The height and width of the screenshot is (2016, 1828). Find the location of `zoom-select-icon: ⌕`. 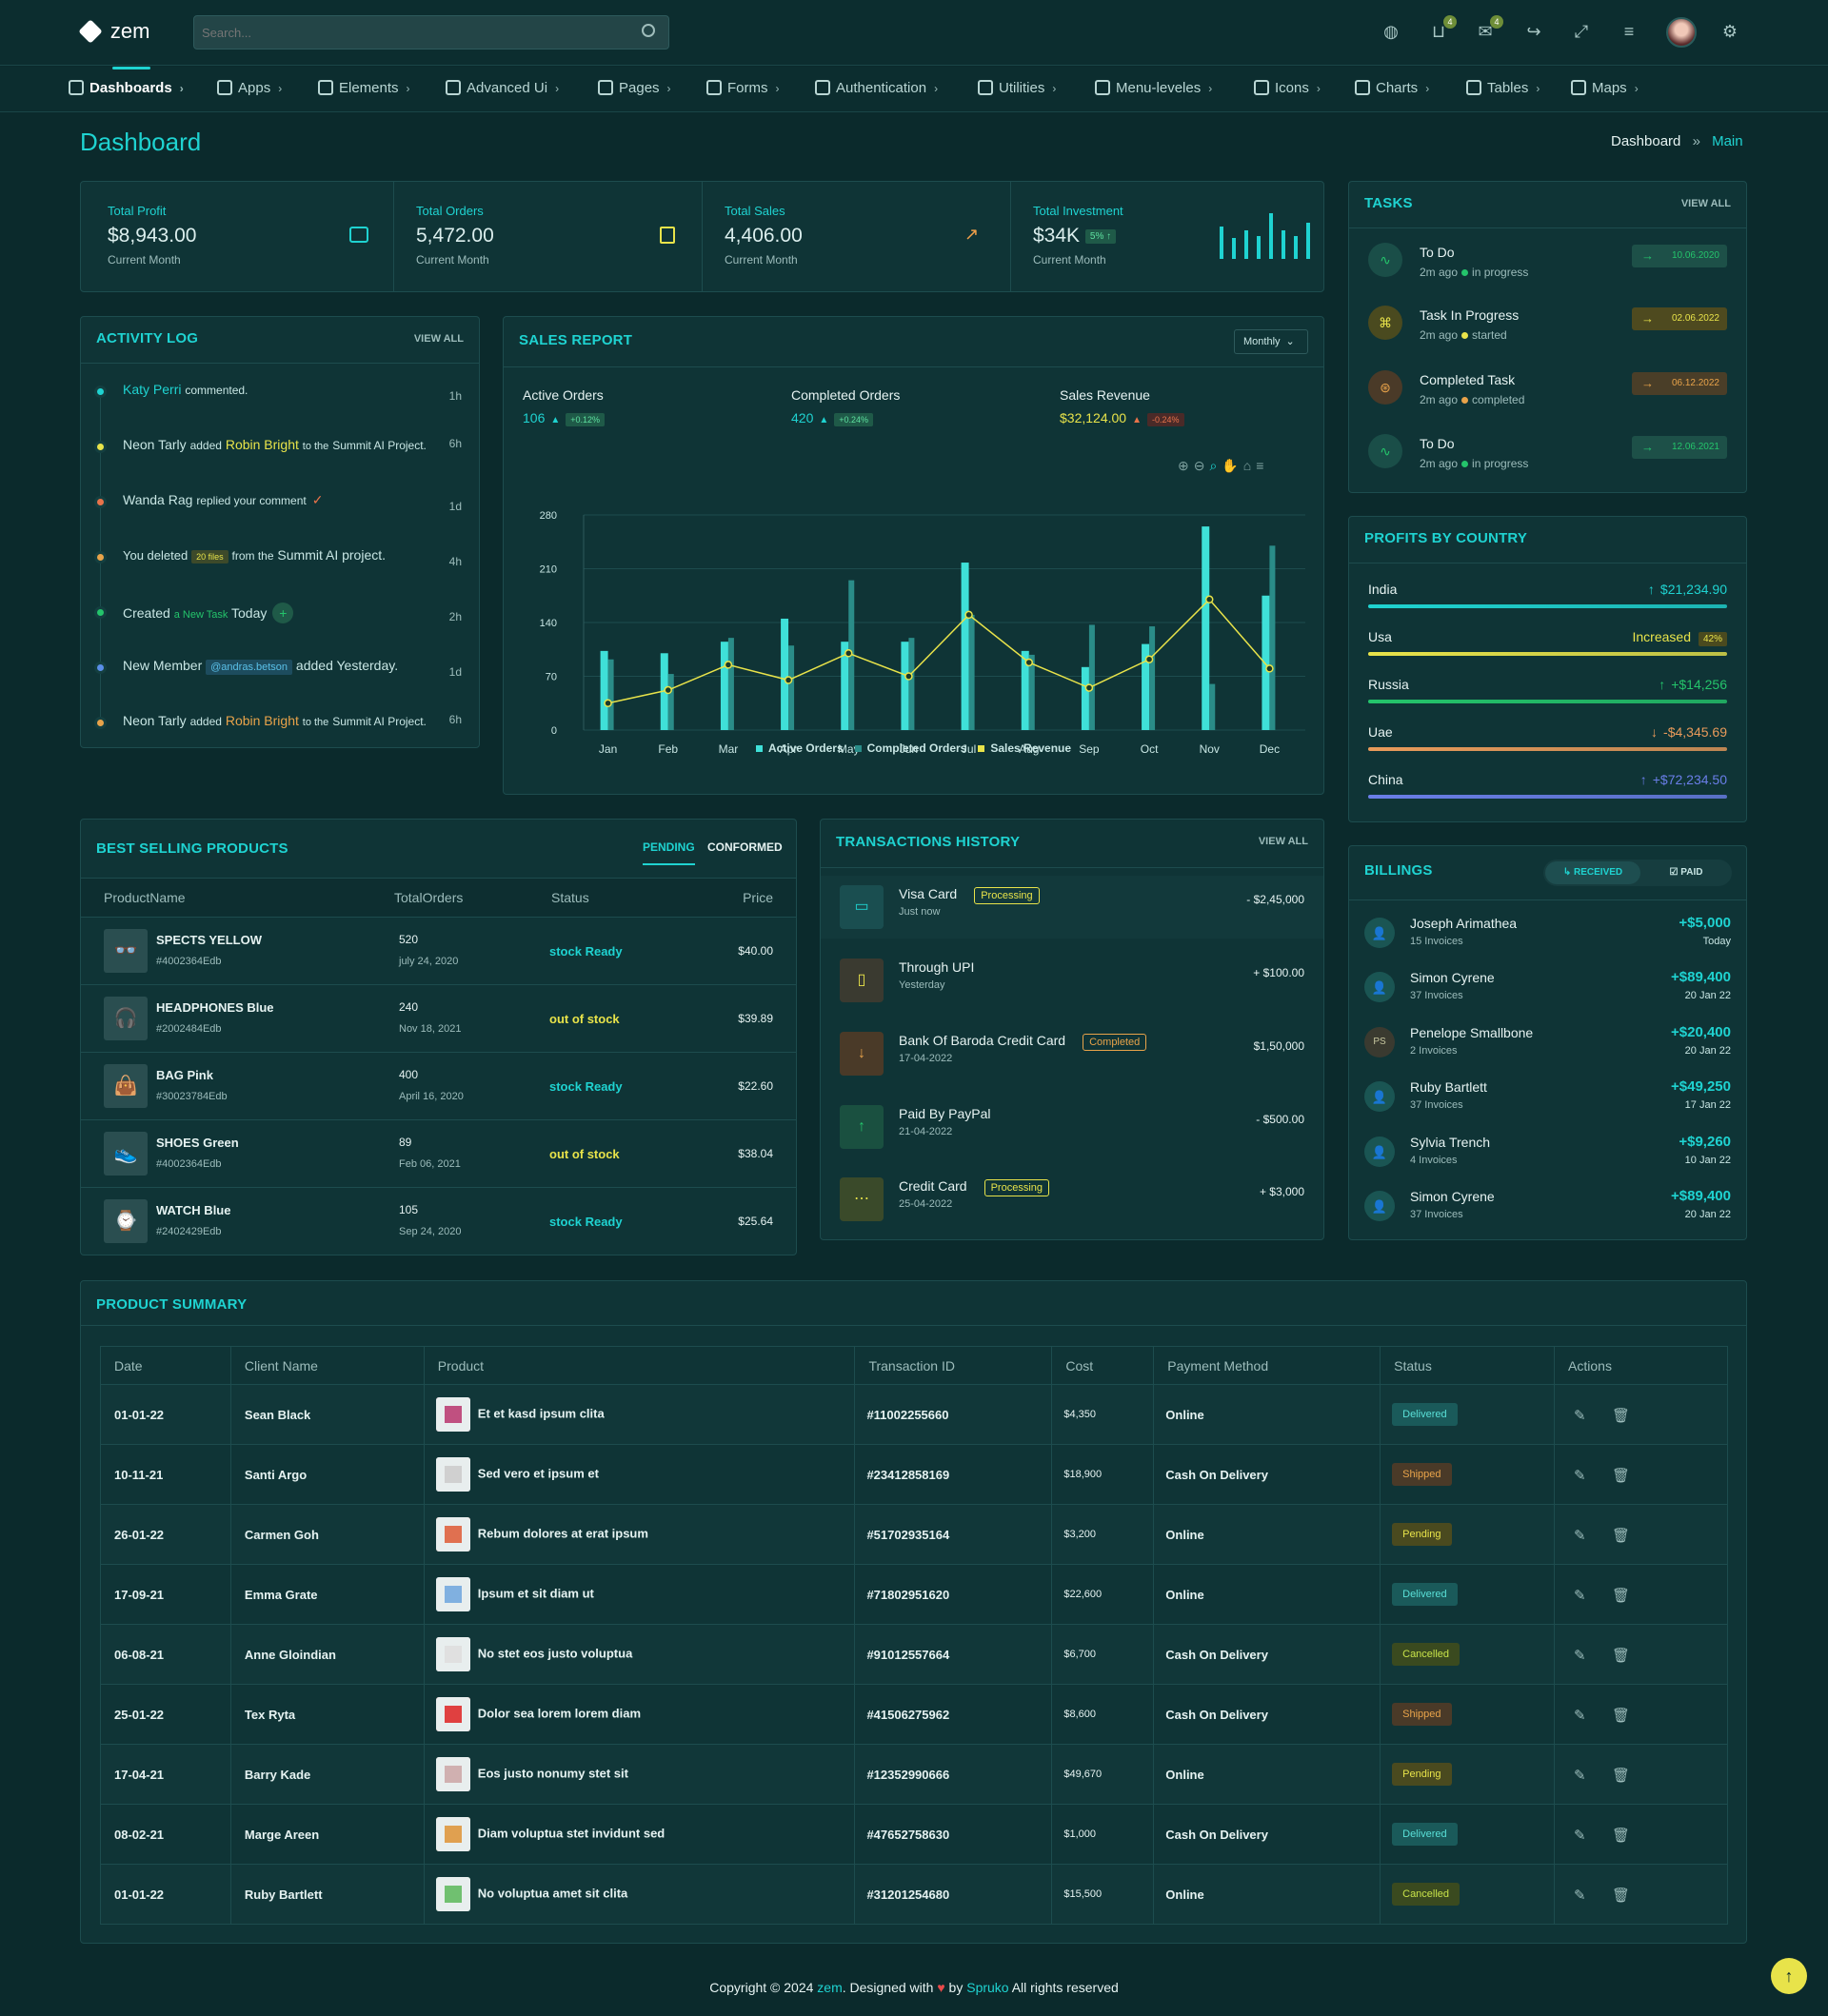

zoom-select-icon: ⌕ is located at coordinates (1215, 466).